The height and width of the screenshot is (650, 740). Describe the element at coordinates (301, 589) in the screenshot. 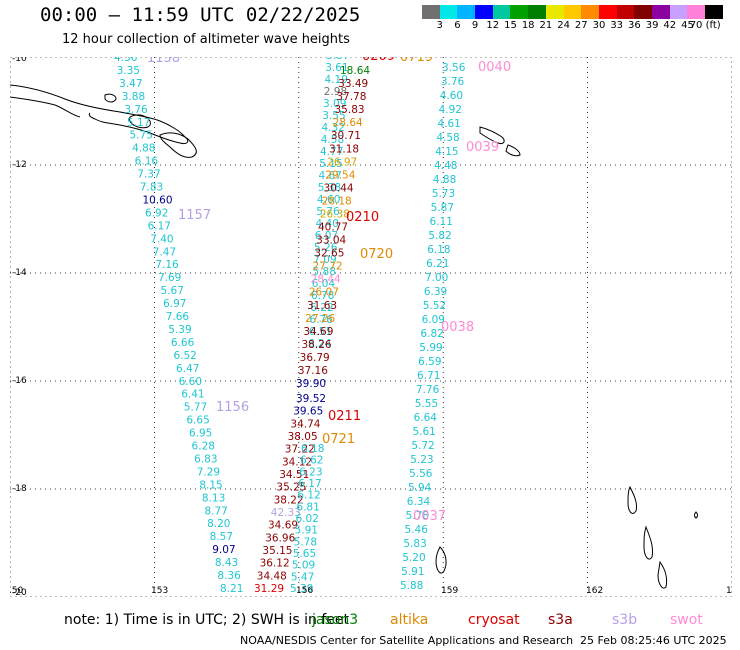

I see `wave-height-label: 5.39` at that location.